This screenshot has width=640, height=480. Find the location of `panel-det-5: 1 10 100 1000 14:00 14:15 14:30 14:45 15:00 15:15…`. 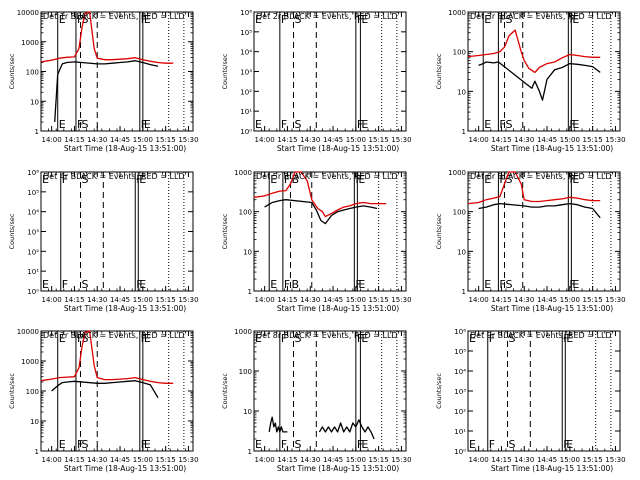

panel-det-5: 1 10 100 1000 14:00 14:15 14:30 14:45 15:00 15:15… is located at coordinates (316, 241).